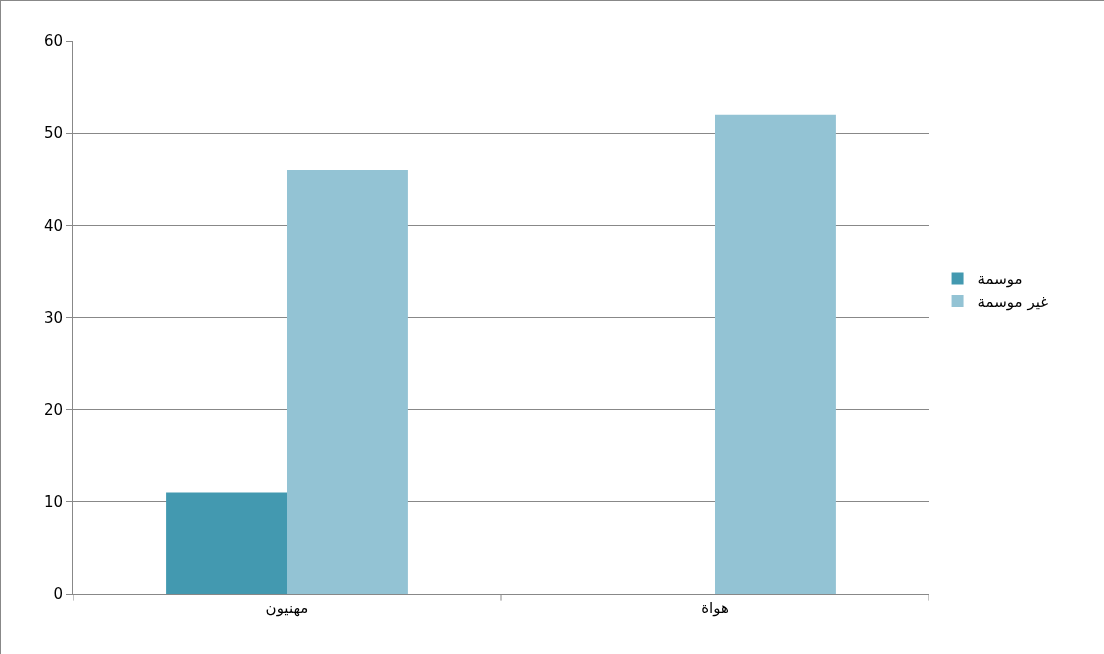 The height and width of the screenshot is (654, 1104). I want to click on y-tick-label: 20, so click(53, 409).